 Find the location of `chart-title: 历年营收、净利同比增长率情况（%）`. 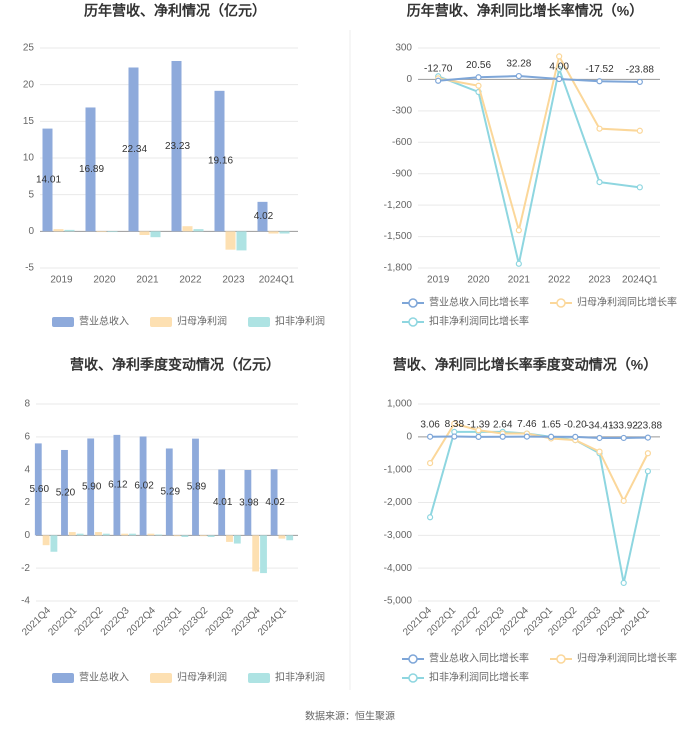

chart-title: 历年营收、净利同比增长率情况（%） is located at coordinates (525, 11).